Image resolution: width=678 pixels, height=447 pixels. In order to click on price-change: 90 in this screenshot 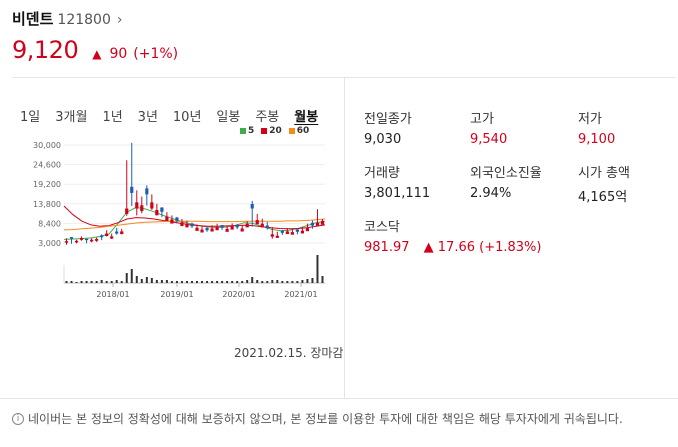, I will do `click(118, 54)`.